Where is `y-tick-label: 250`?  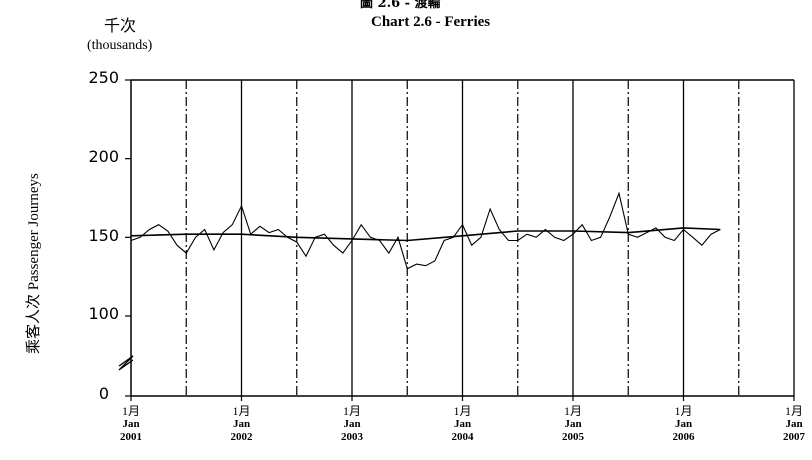 y-tick-label: 250 is located at coordinates (103, 77).